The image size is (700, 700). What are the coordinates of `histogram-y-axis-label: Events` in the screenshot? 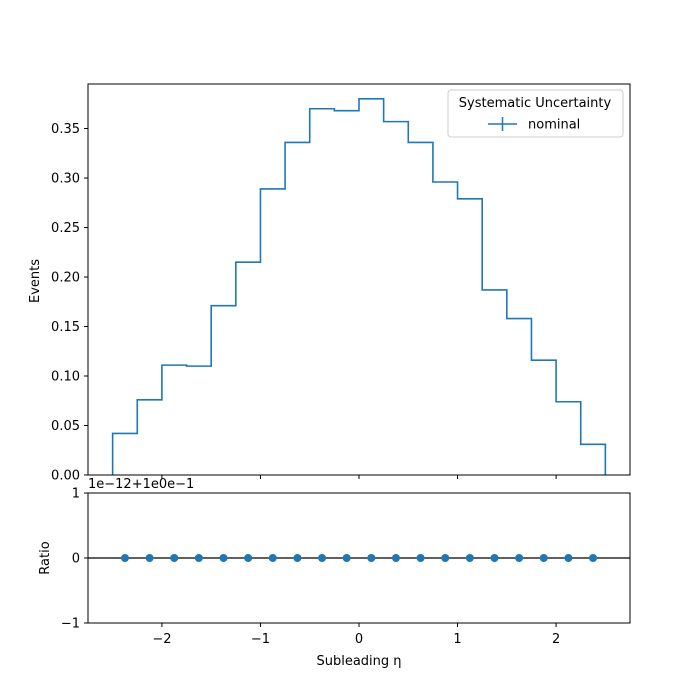 It's located at (35, 281).